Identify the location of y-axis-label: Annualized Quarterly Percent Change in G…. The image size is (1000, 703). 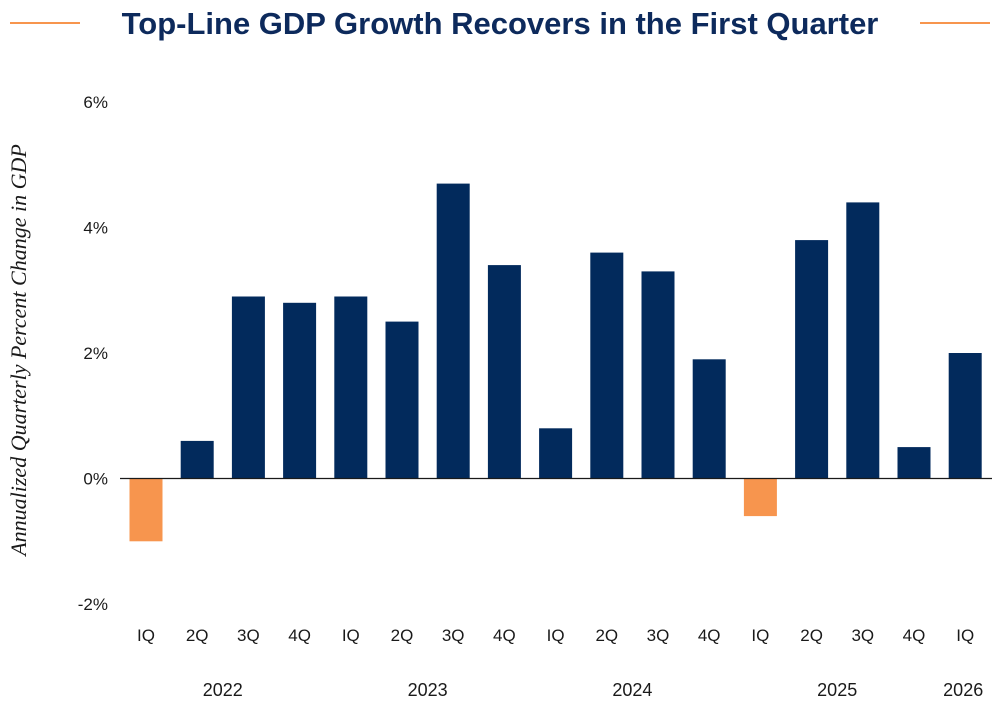
(18, 351).